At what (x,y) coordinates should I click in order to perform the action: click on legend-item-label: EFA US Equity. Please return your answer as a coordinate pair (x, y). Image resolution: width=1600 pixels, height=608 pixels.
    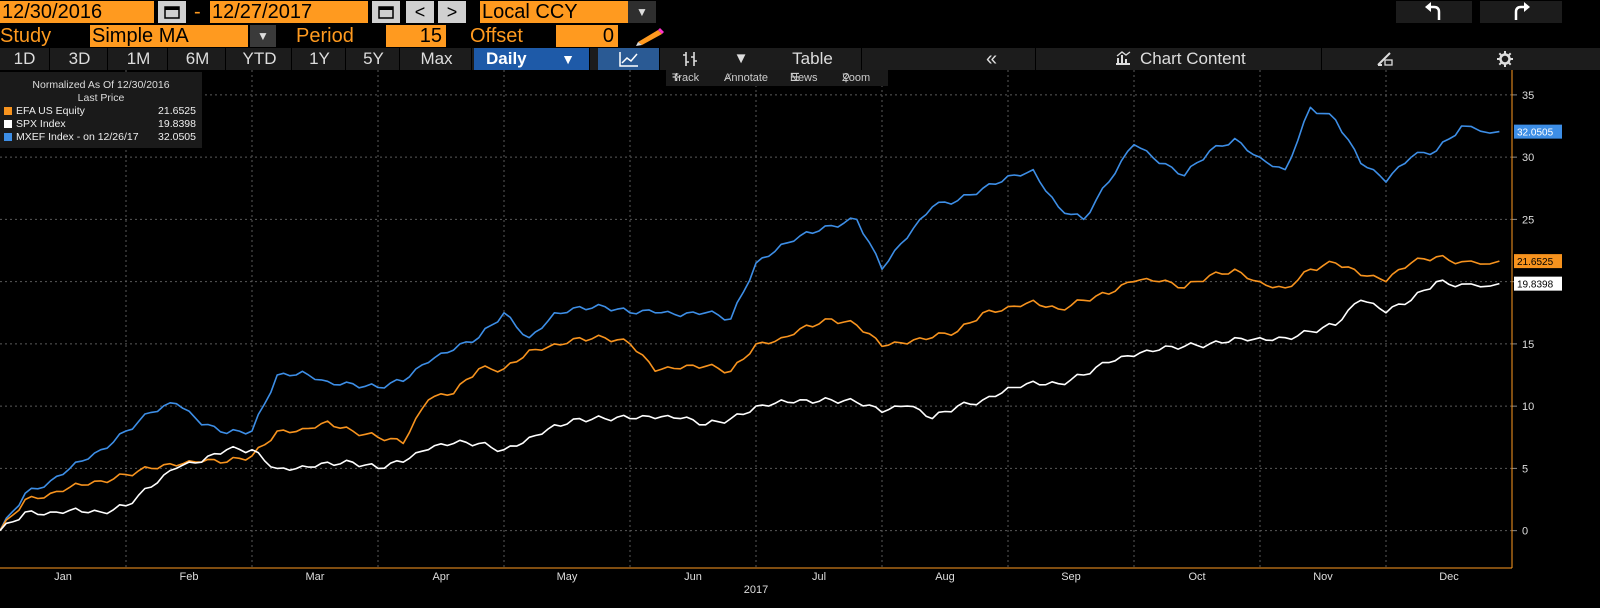
    Looking at the image, I should click on (50, 111).